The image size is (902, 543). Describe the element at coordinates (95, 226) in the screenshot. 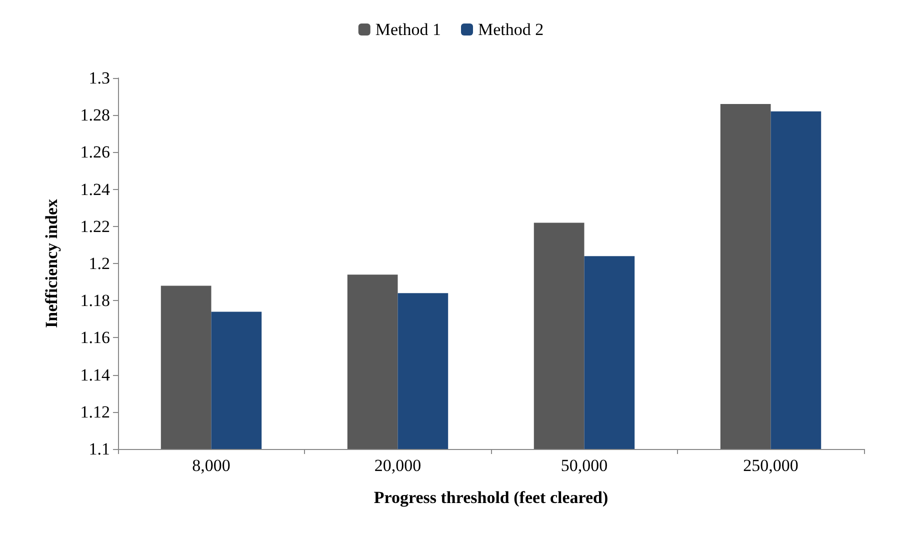

I see `y-tick-label: 1.22` at that location.